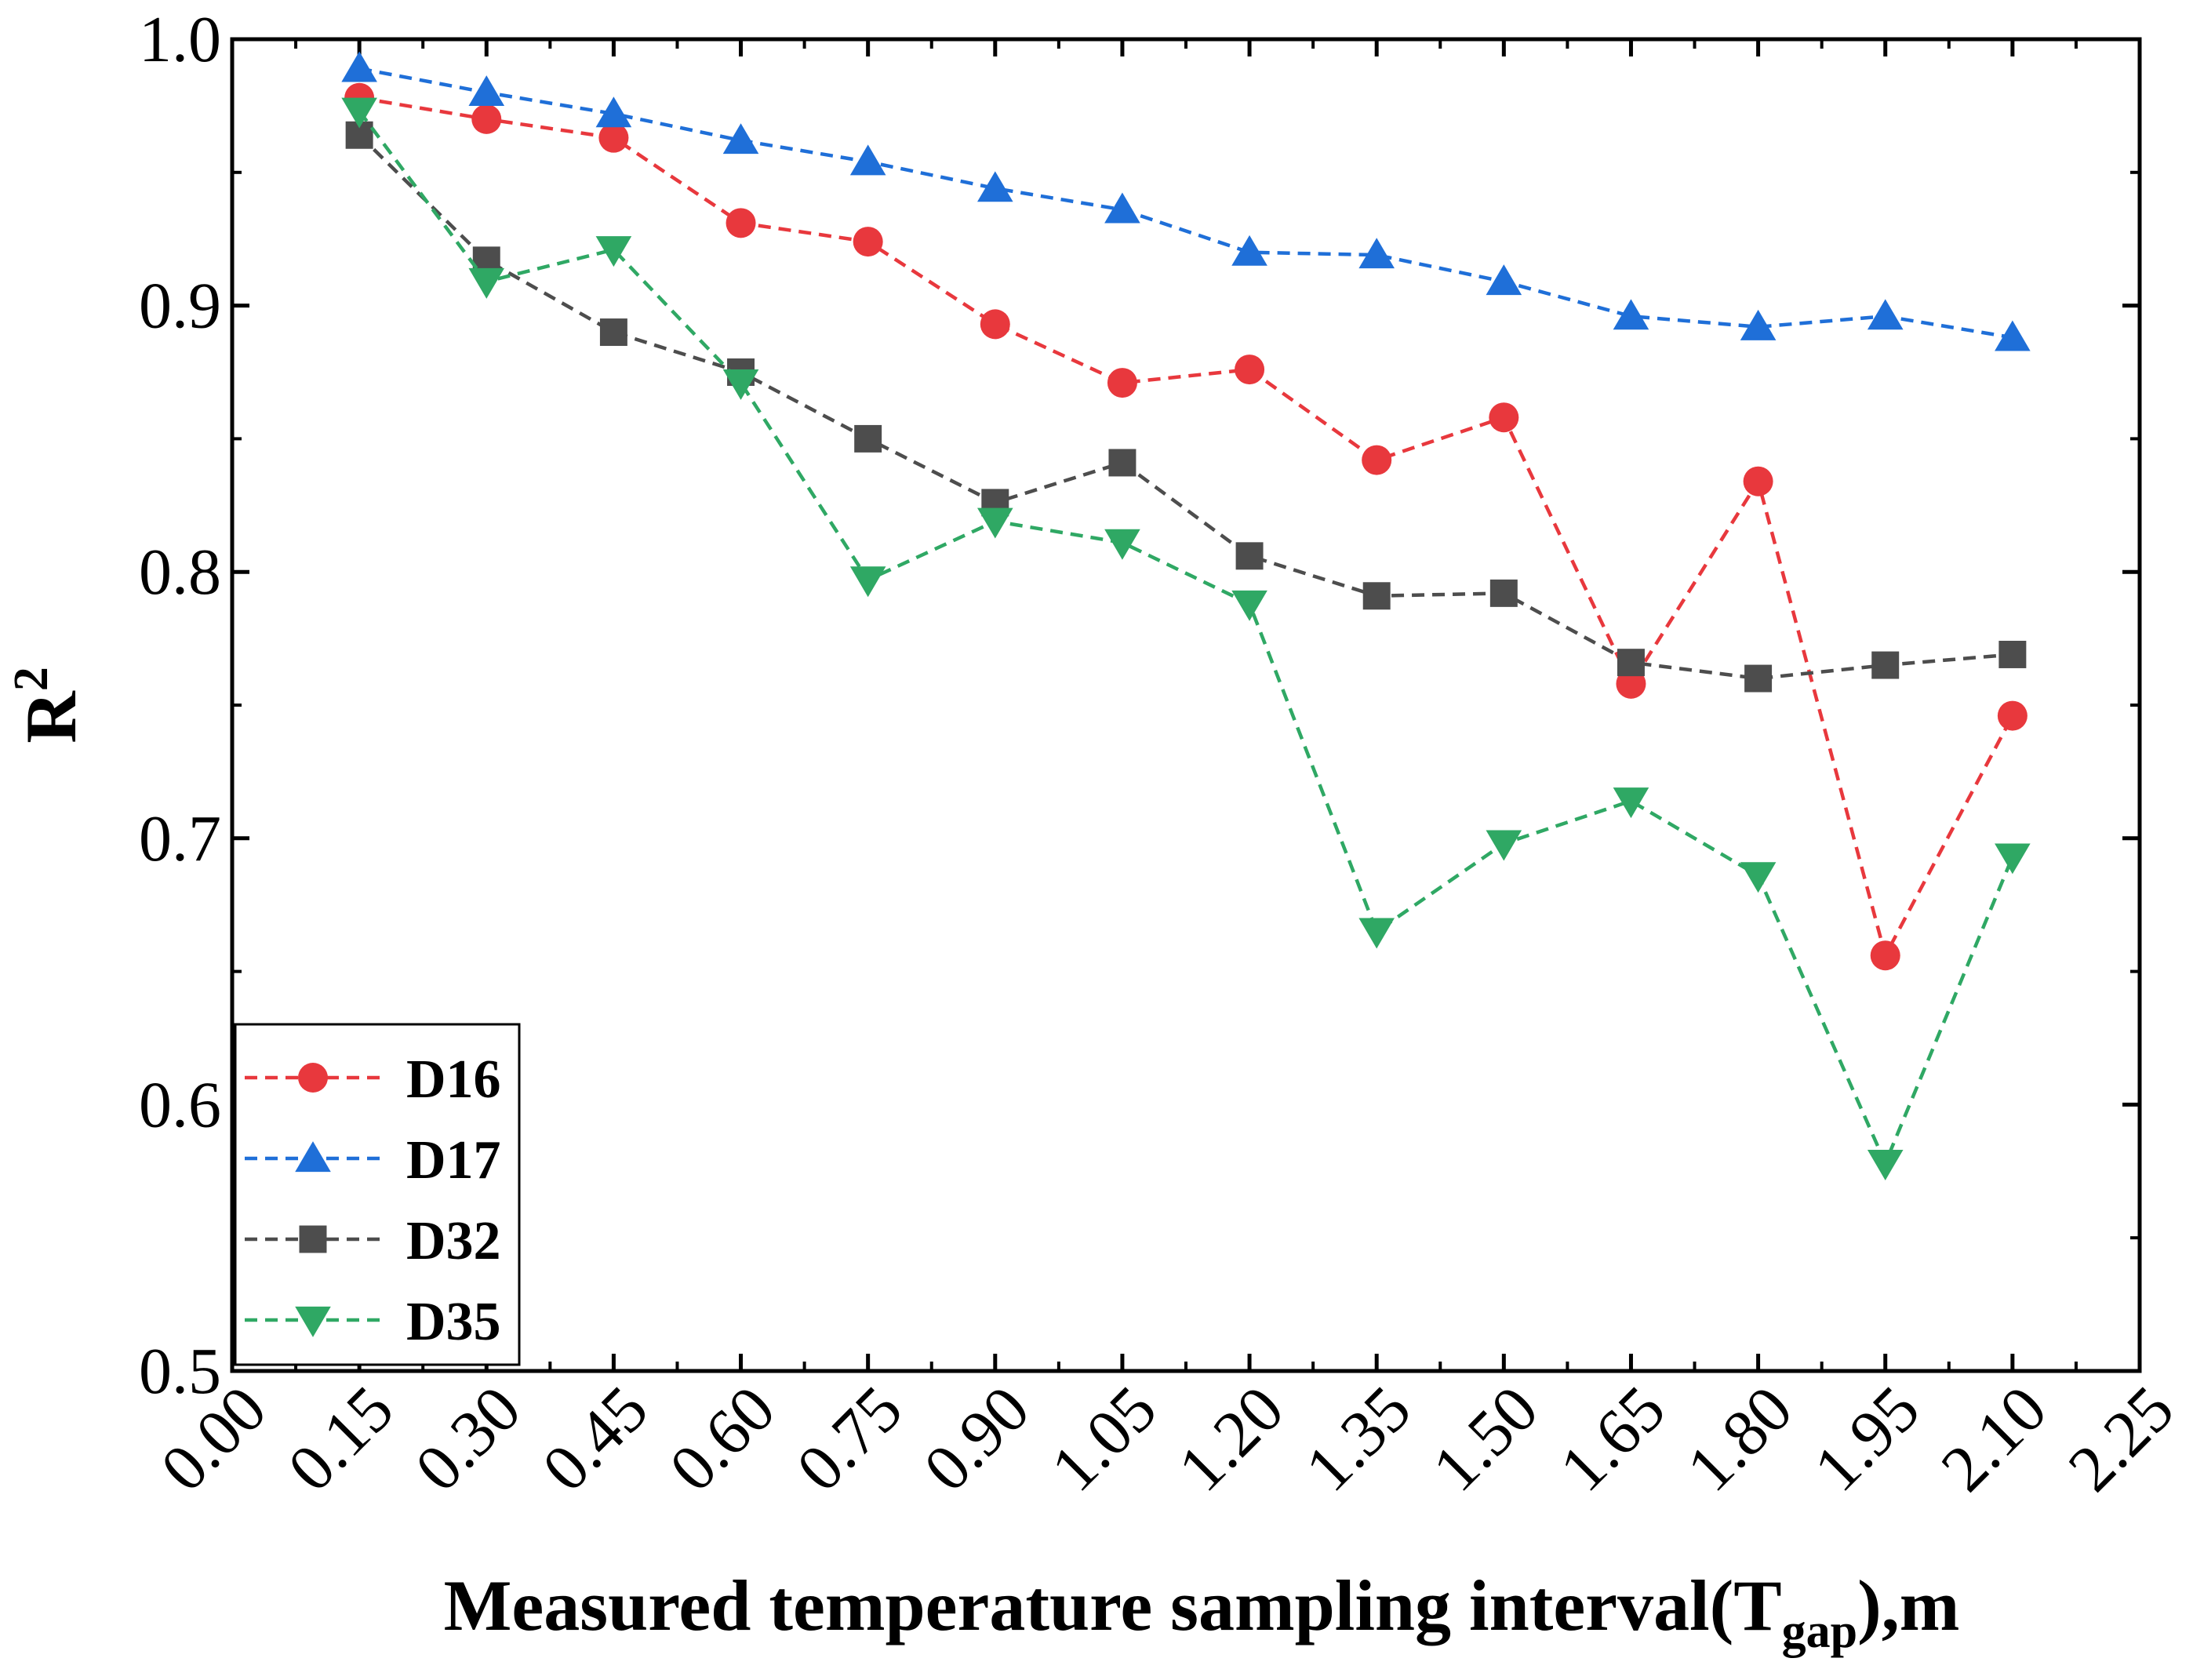  What do you see at coordinates (180, 1371) in the screenshot?
I see `y-tick-label: 0.5` at bounding box center [180, 1371].